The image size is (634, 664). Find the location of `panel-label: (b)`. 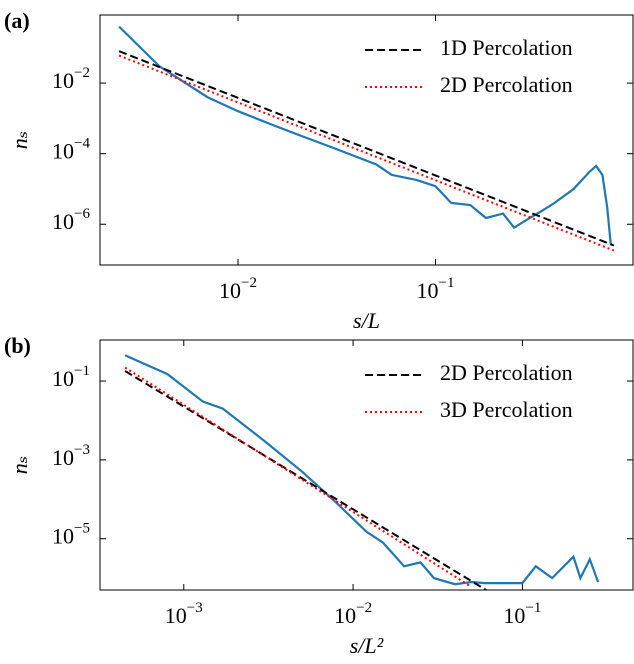

panel-label: (b) is located at coordinates (17, 345).